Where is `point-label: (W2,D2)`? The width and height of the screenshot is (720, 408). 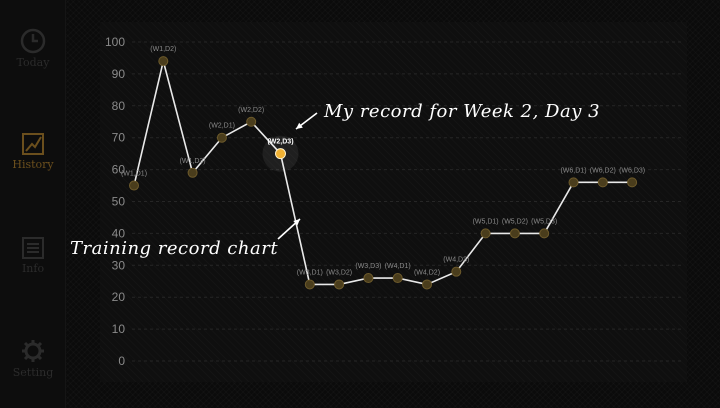 point-label: (W2,D2) is located at coordinates (251, 110).